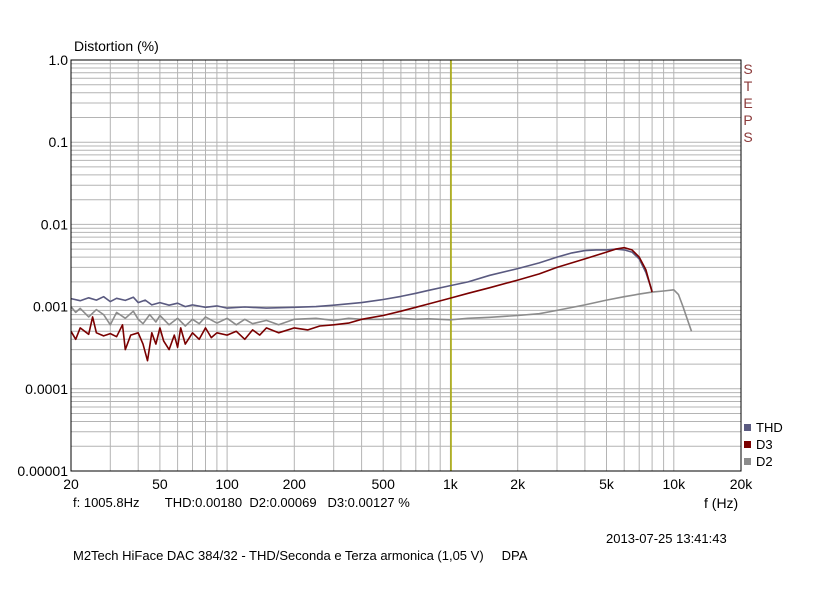 This screenshot has height=591, width=813. Describe the element at coordinates (747, 427) in the screenshot. I see `legend-swatch-thd` at that location.